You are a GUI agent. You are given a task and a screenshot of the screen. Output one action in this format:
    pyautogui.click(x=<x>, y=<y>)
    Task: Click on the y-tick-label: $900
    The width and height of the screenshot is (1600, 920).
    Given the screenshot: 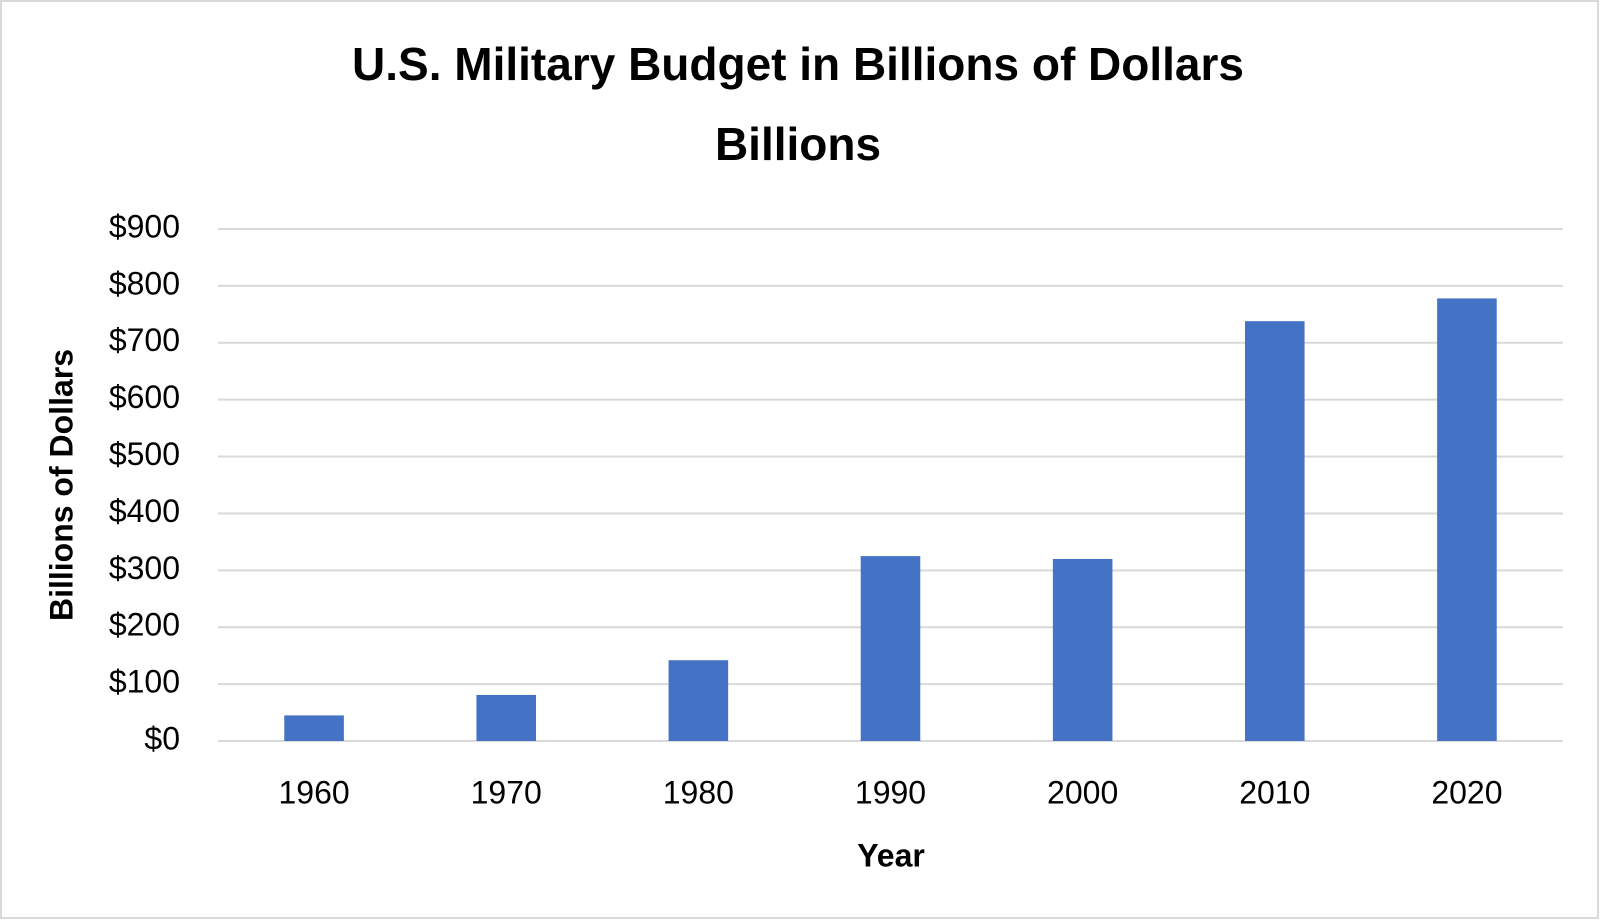 What is the action you would take?
    pyautogui.click(x=144, y=226)
    